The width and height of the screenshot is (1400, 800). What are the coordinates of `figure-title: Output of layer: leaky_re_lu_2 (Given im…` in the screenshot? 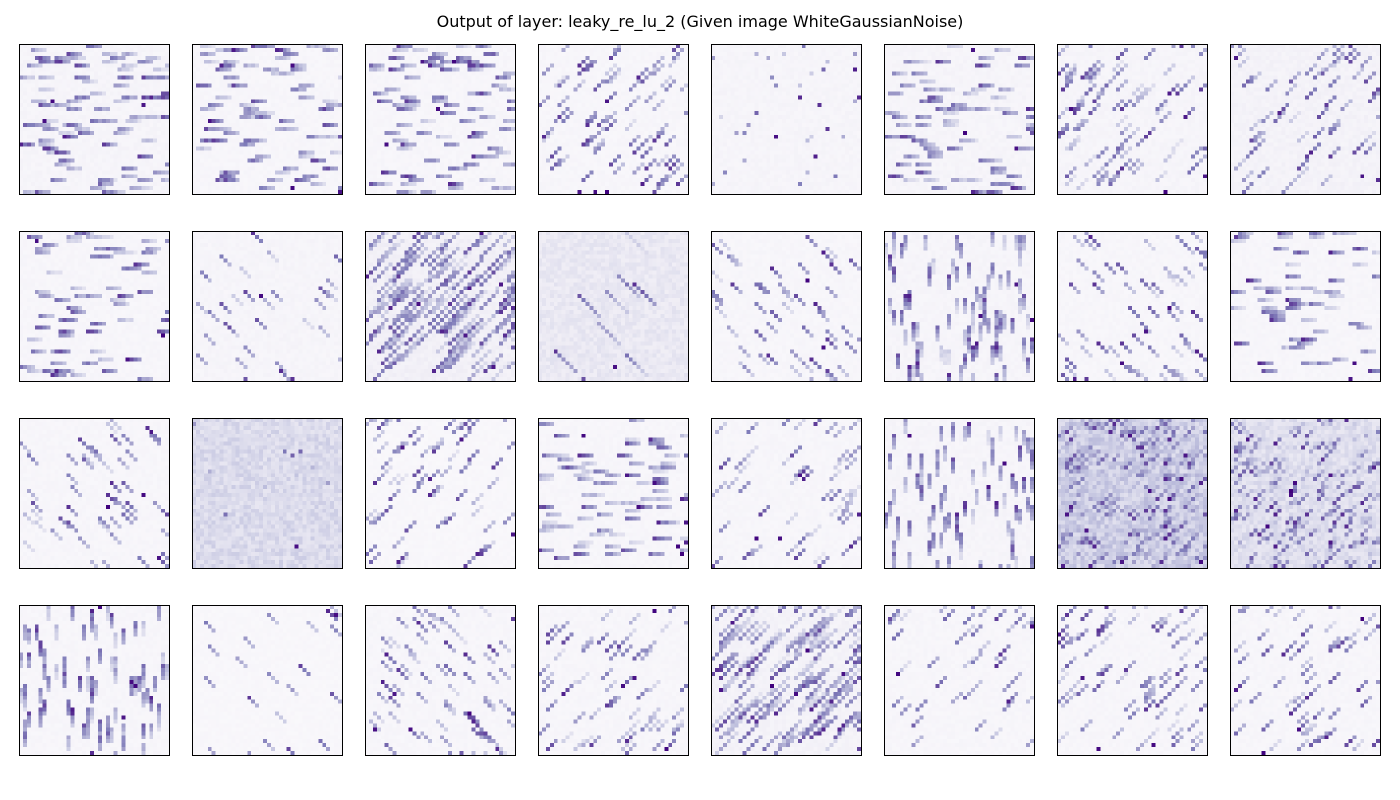 It's located at (700, 21).